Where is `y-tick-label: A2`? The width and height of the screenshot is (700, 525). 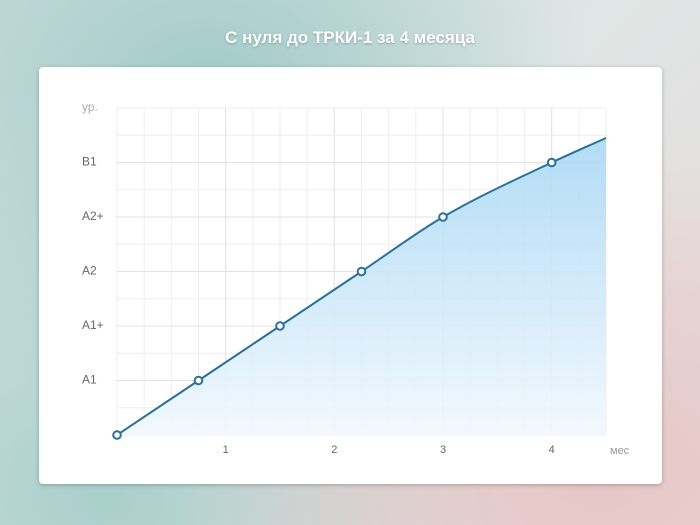 y-tick-label: A2 is located at coordinates (89, 271).